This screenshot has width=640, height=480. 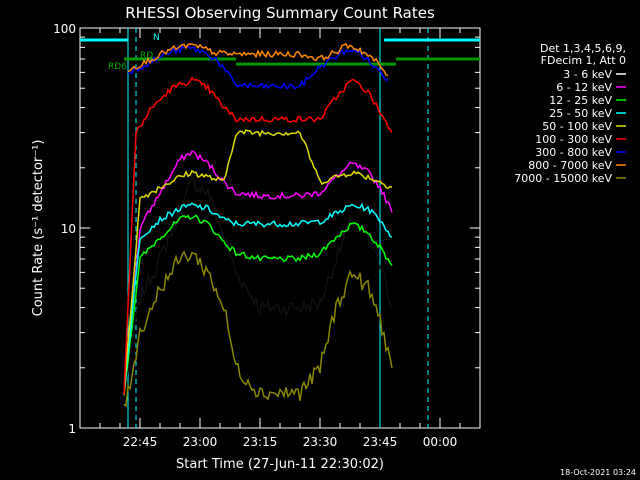 I want to click on x-tick-label: 00:00, so click(x=440, y=442).